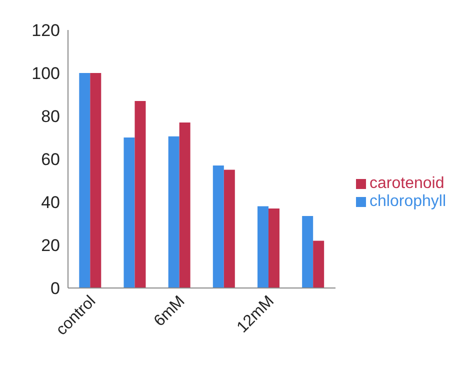 Image resolution: width=474 pixels, height=386 pixels. What do you see at coordinates (50, 202) in the screenshot?
I see `y-tick-label: 40` at bounding box center [50, 202].